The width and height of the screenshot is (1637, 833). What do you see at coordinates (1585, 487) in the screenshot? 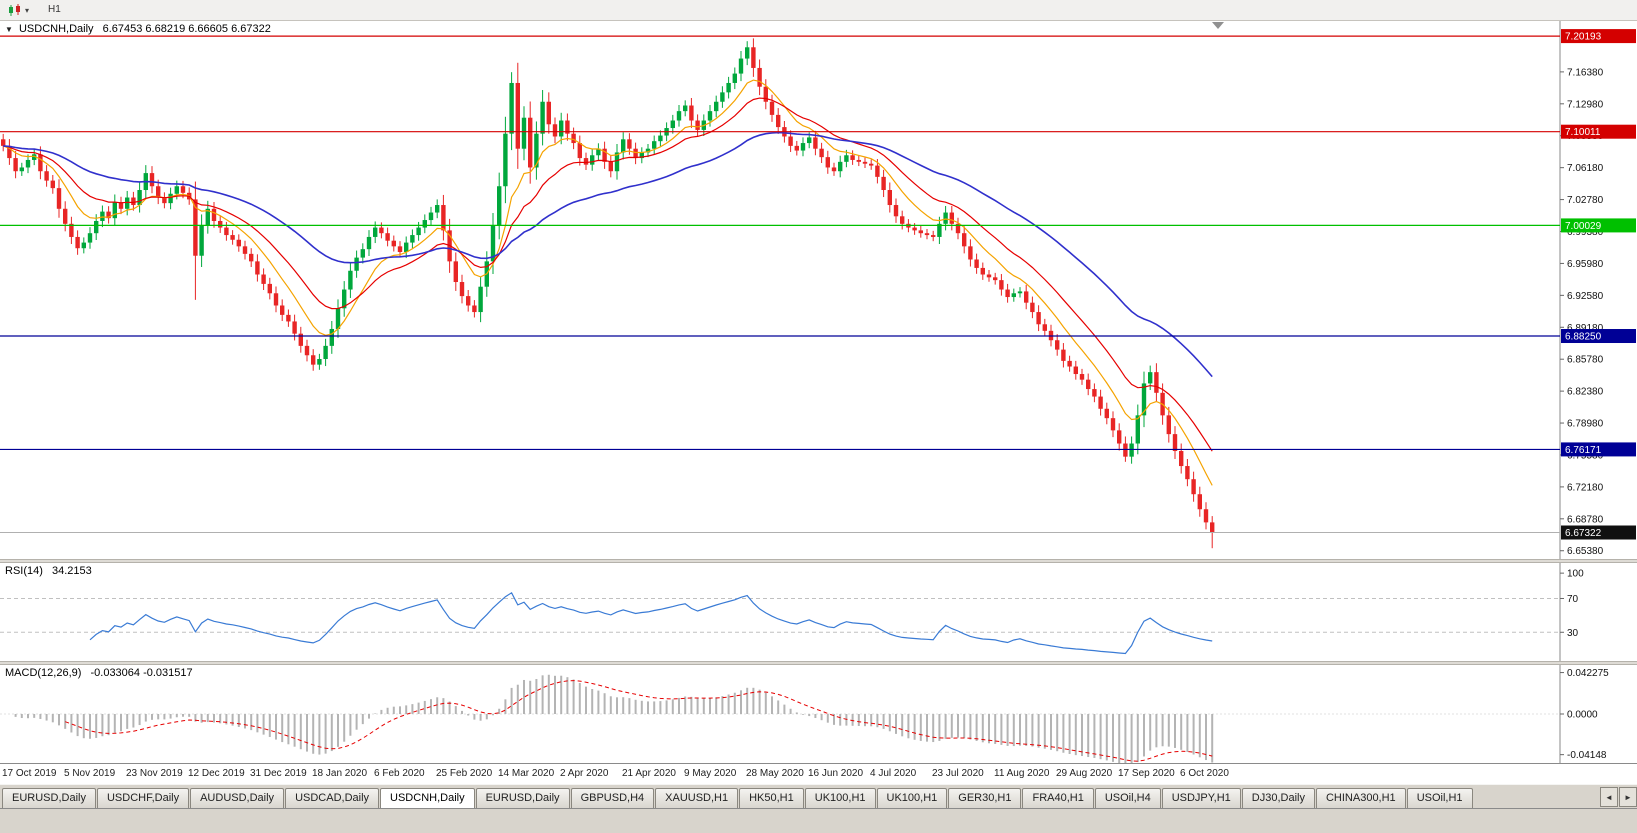
I see `svg-text: 6.72180` at bounding box center [1585, 487].